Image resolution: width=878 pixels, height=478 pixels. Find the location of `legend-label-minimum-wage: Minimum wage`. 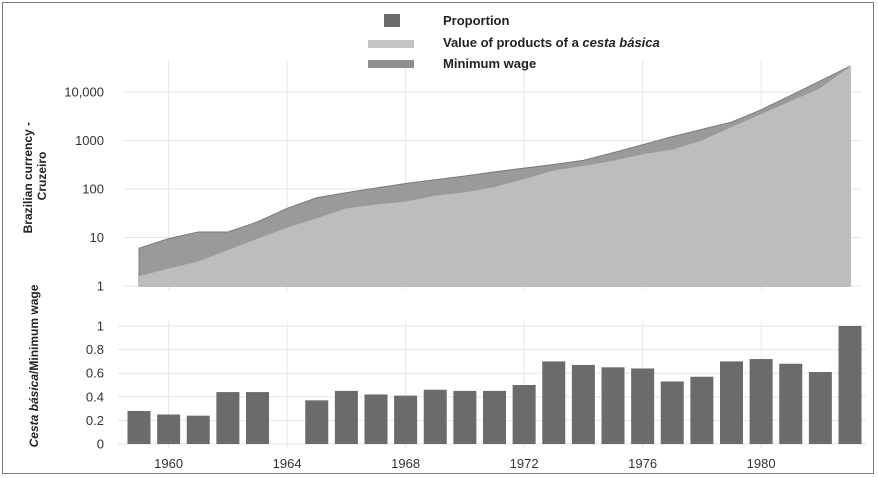

legend-label-minimum-wage: Minimum wage is located at coordinates (489, 63).